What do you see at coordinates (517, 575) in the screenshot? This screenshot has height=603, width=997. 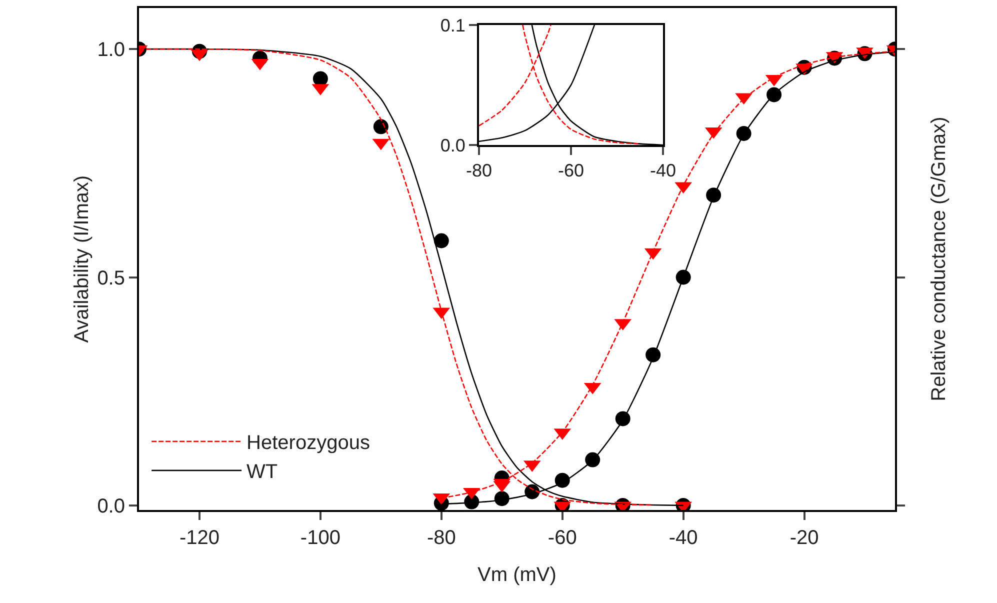 I see `x-axis-title: Vm (mV)` at bounding box center [517, 575].